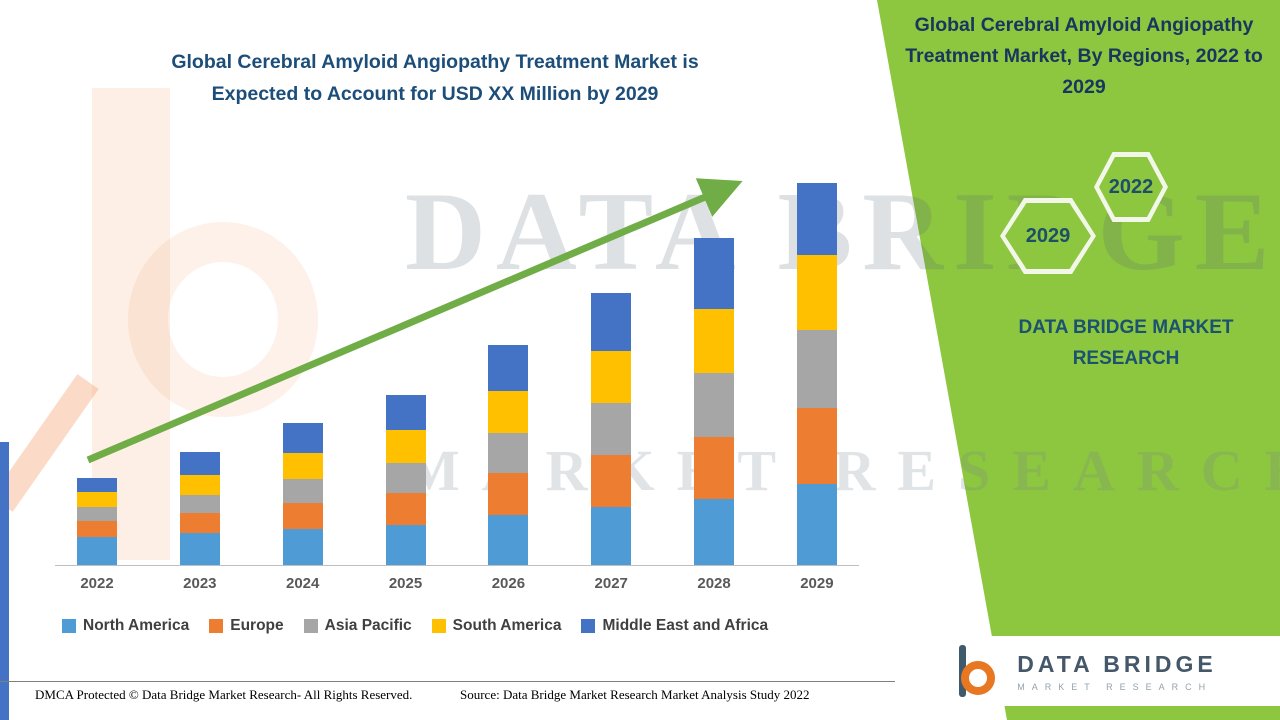 The image size is (1280, 720). What do you see at coordinates (816, 524) in the screenshot?
I see `bar-segment-2029-north-america` at bounding box center [816, 524].